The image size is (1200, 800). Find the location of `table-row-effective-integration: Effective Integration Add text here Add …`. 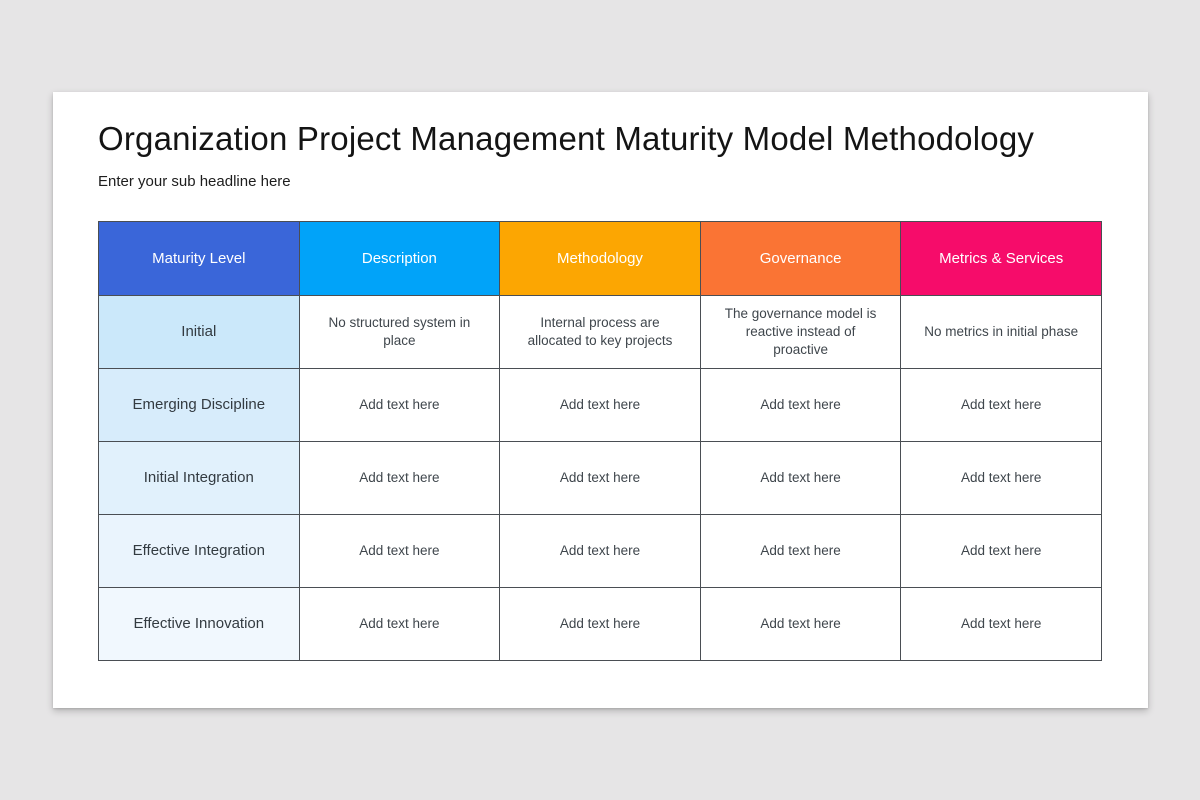

table-row-effective-integration: Effective Integration Add text here Add … is located at coordinates (600, 551).